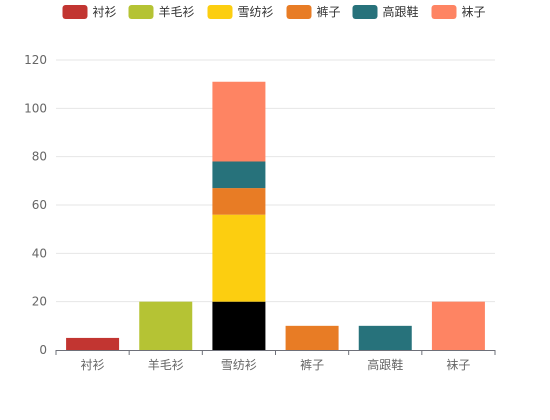 This screenshot has width=550, height=420. Describe the element at coordinates (239, 365) in the screenshot. I see `x-tick-label: 雪纺衫` at that location.